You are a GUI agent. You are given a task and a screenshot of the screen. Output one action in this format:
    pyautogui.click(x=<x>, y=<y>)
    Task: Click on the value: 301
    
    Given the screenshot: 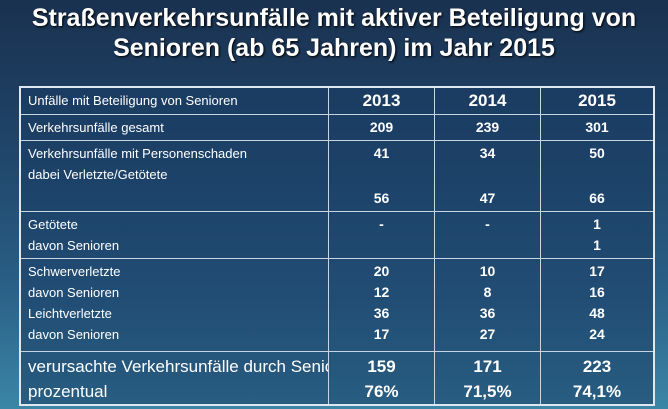 What is the action you would take?
    pyautogui.click(x=597, y=127)
    